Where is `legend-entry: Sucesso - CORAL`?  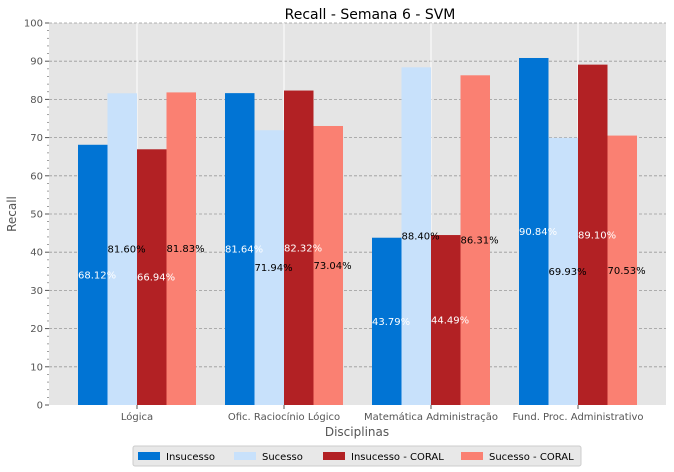
legend-entry: Sucesso - CORAL is located at coordinates (531, 457).